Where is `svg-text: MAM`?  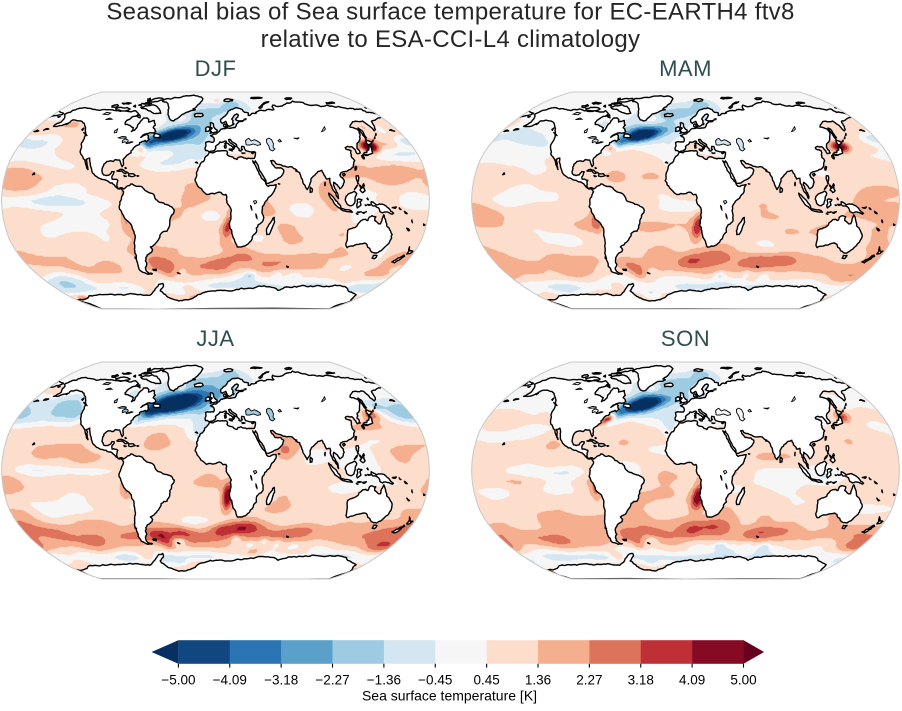
svg-text: MAM is located at coordinates (685, 68).